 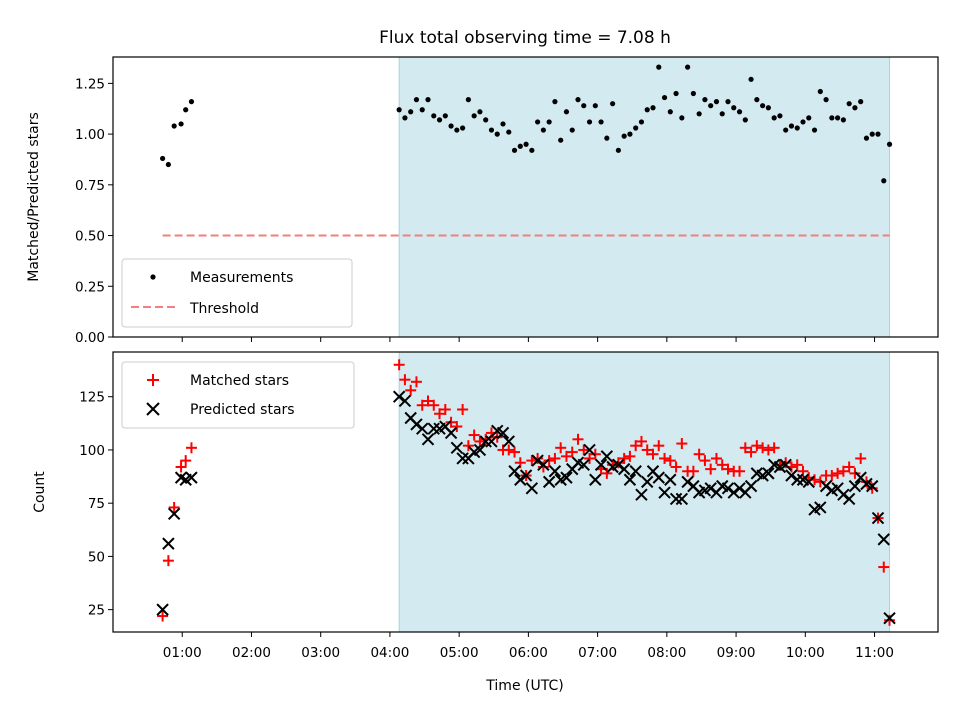 I want to click on x-tick-label: 01:00, so click(x=182, y=653).